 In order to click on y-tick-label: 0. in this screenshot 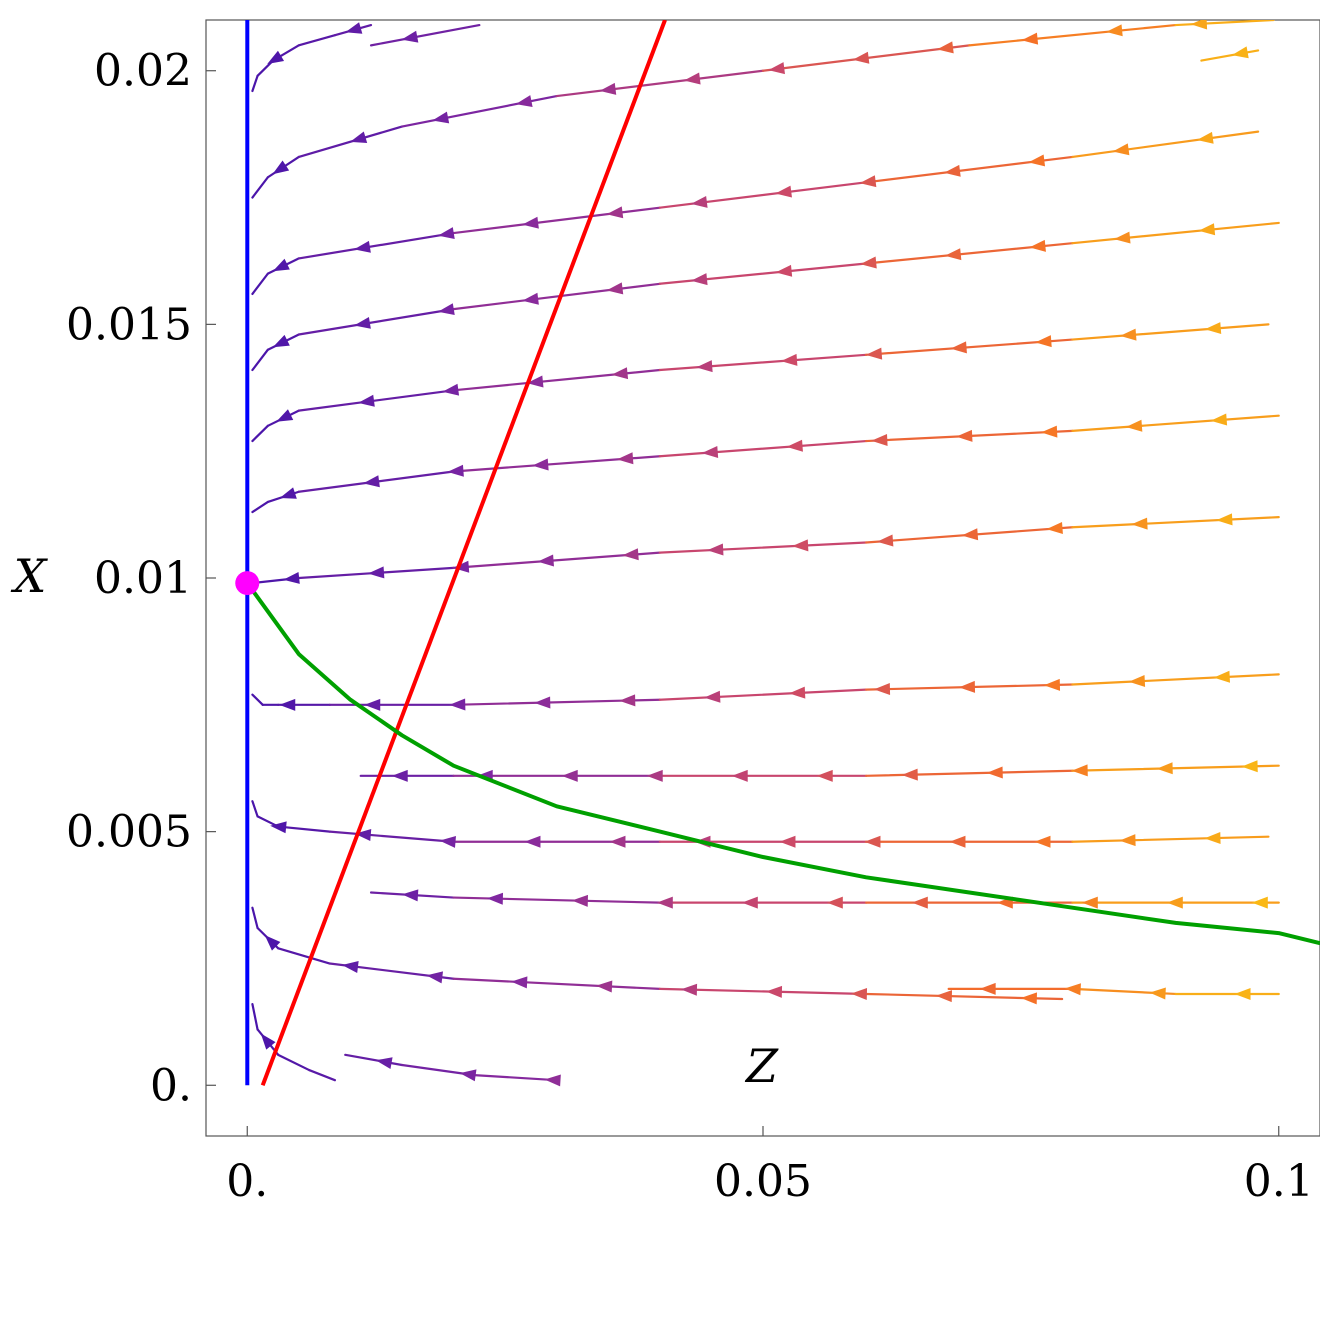, I will do `click(171, 1085)`.